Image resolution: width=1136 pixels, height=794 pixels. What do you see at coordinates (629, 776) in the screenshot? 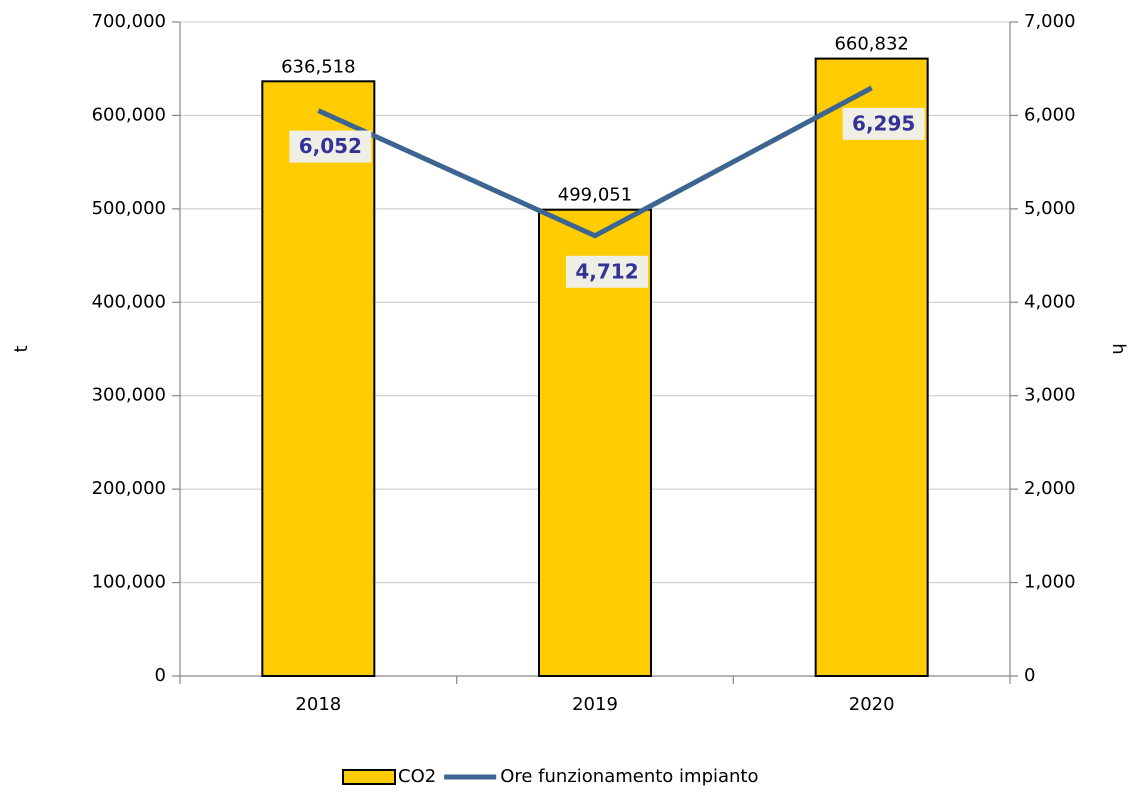
I see `legend-label: Ore funzionamento impianto` at bounding box center [629, 776].